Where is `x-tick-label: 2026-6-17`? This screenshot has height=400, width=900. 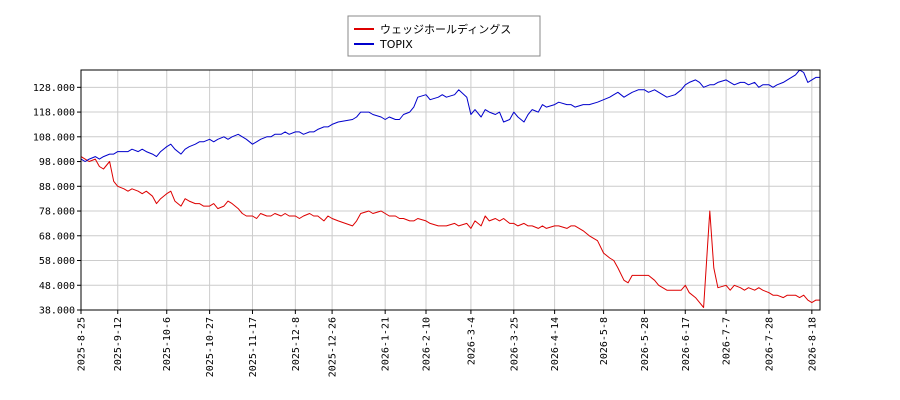 x-tick-label: 2026-6-17 is located at coordinates (686, 344).